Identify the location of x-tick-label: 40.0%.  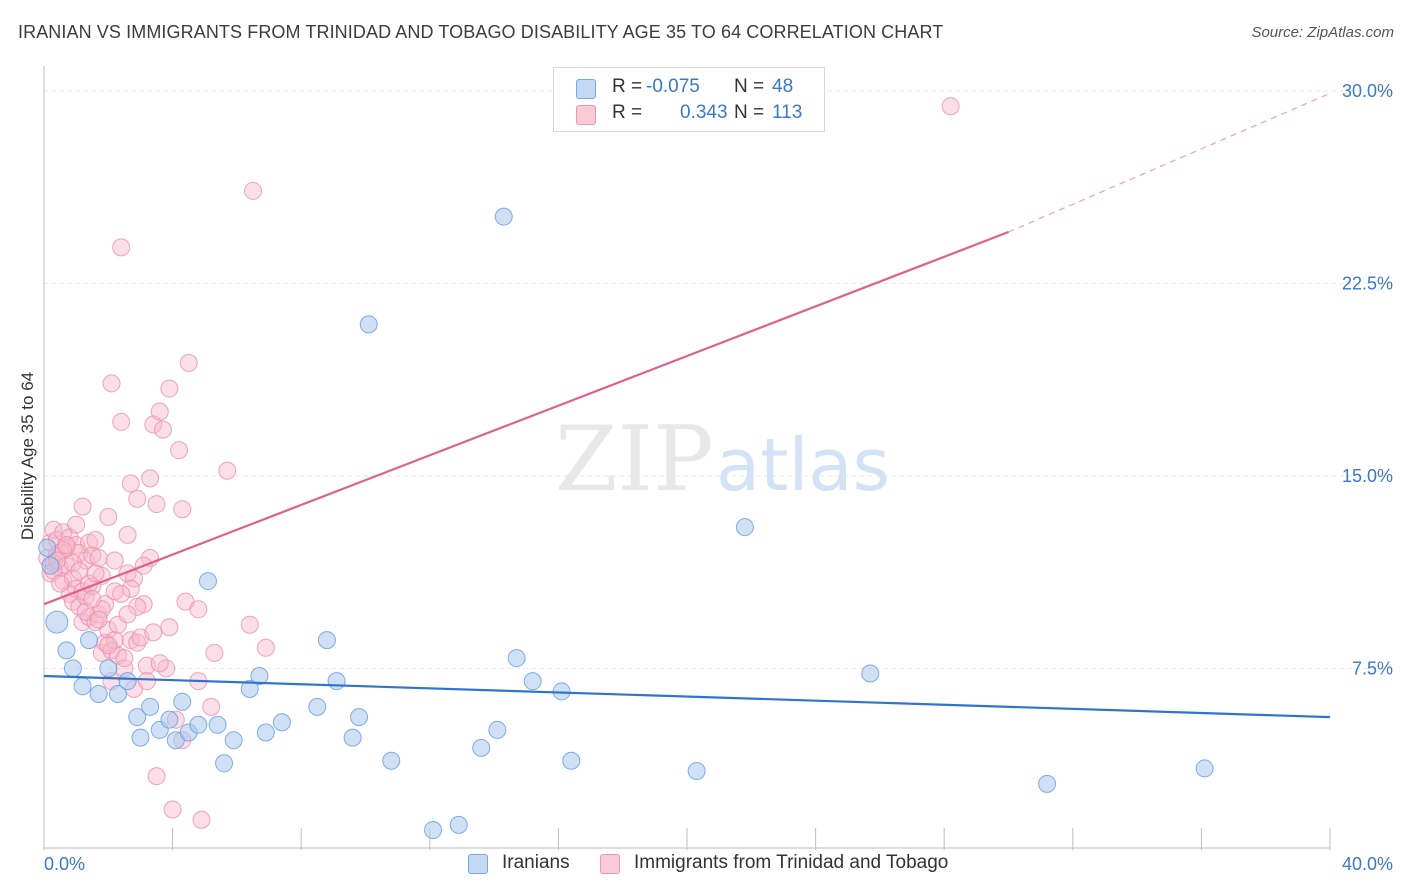
(1367, 864).